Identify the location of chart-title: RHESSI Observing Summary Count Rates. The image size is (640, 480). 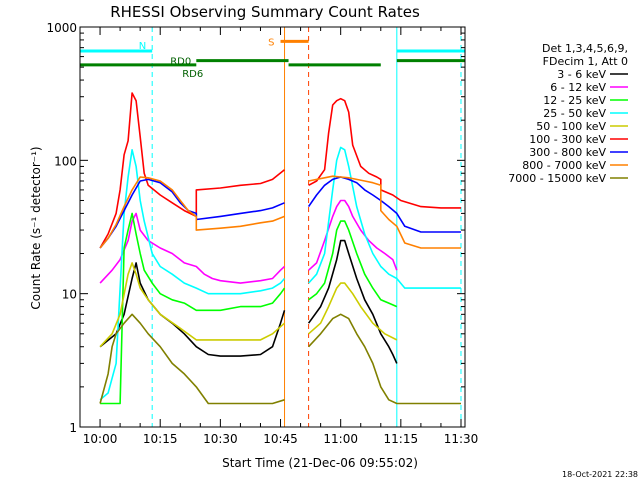
(265, 12).